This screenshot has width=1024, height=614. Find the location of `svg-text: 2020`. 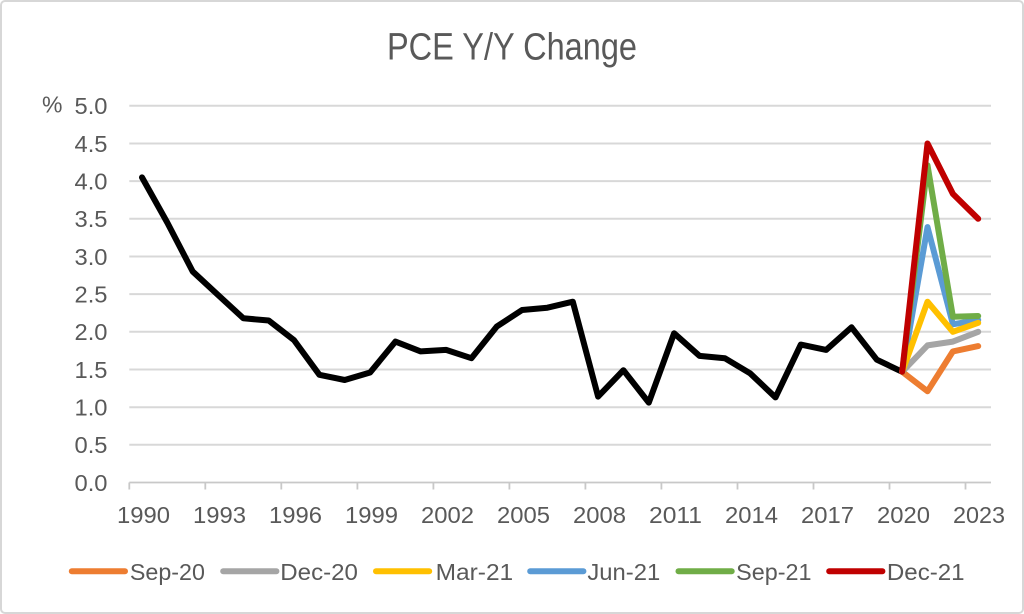

svg-text: 2020 is located at coordinates (903, 515).